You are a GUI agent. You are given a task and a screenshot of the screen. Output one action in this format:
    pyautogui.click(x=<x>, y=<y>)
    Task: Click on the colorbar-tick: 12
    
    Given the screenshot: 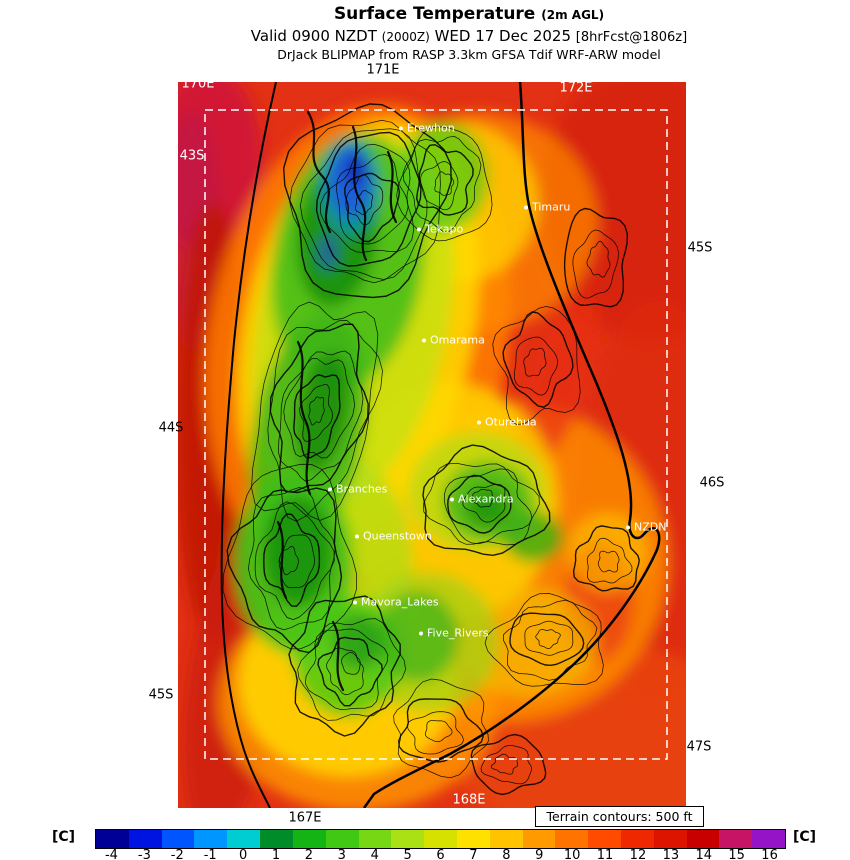 What is the action you would take?
    pyautogui.click(x=638, y=854)
    